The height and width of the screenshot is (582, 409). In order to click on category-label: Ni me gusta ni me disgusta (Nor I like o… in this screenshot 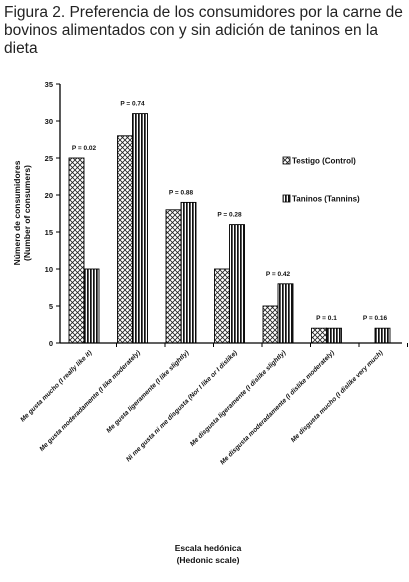, I will do `click(182, 406)`.